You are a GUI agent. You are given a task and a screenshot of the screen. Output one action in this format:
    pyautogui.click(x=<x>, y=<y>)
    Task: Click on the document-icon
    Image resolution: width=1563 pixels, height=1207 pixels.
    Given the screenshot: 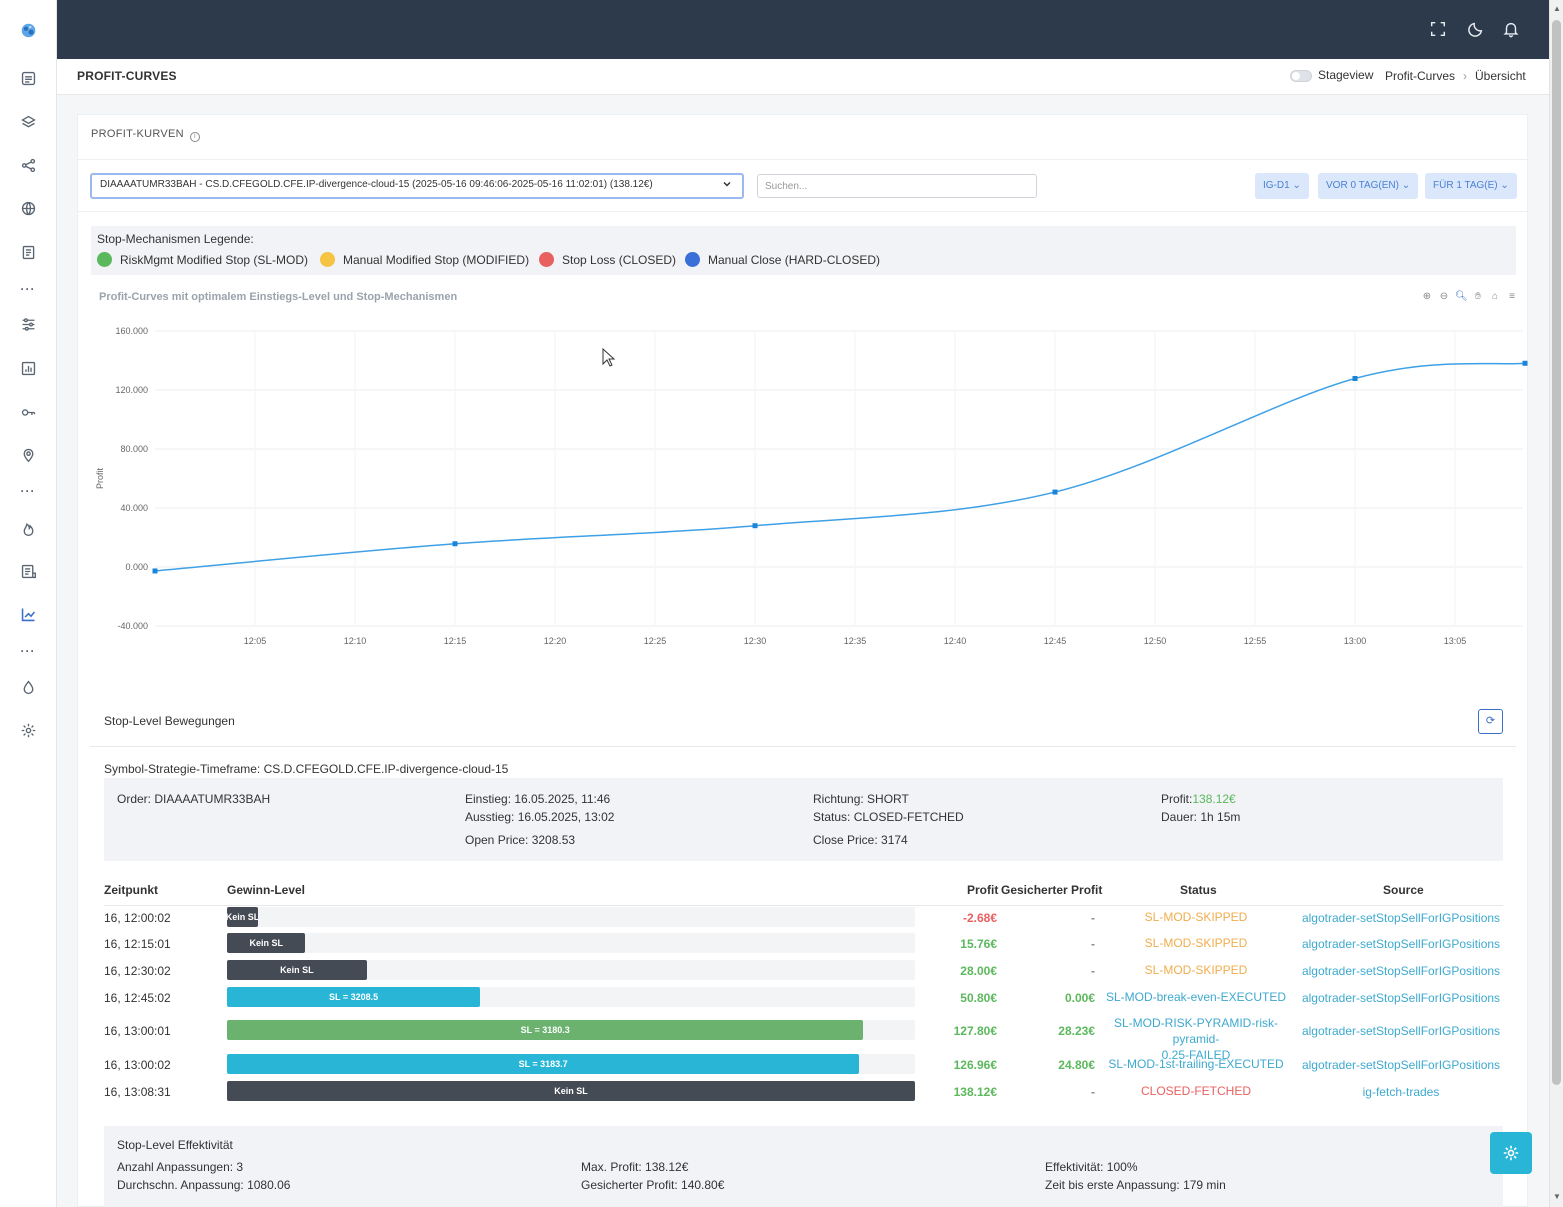 What is the action you would take?
    pyautogui.click(x=28, y=252)
    